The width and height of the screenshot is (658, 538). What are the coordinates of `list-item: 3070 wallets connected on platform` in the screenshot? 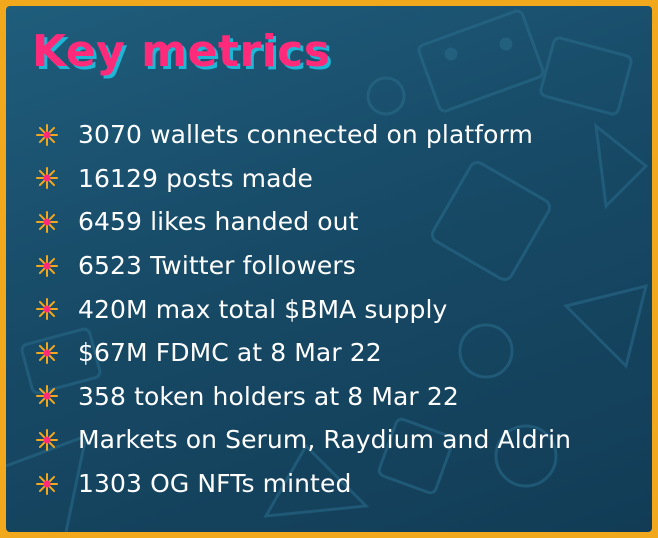 It's located at (303, 135).